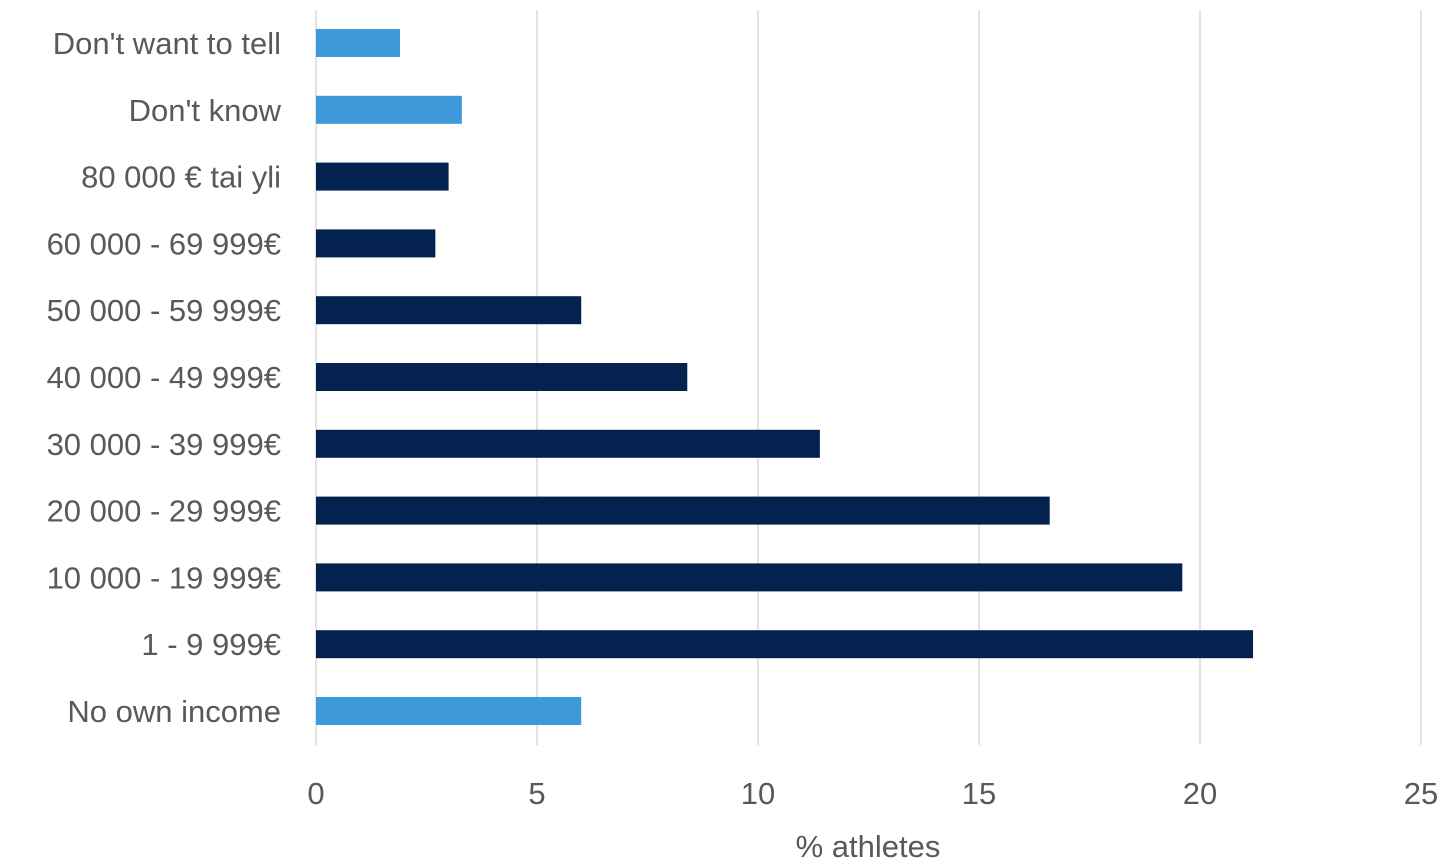 This screenshot has height=864, width=1445. Describe the element at coordinates (205, 110) in the screenshot. I see `category-label: Don't know` at that location.